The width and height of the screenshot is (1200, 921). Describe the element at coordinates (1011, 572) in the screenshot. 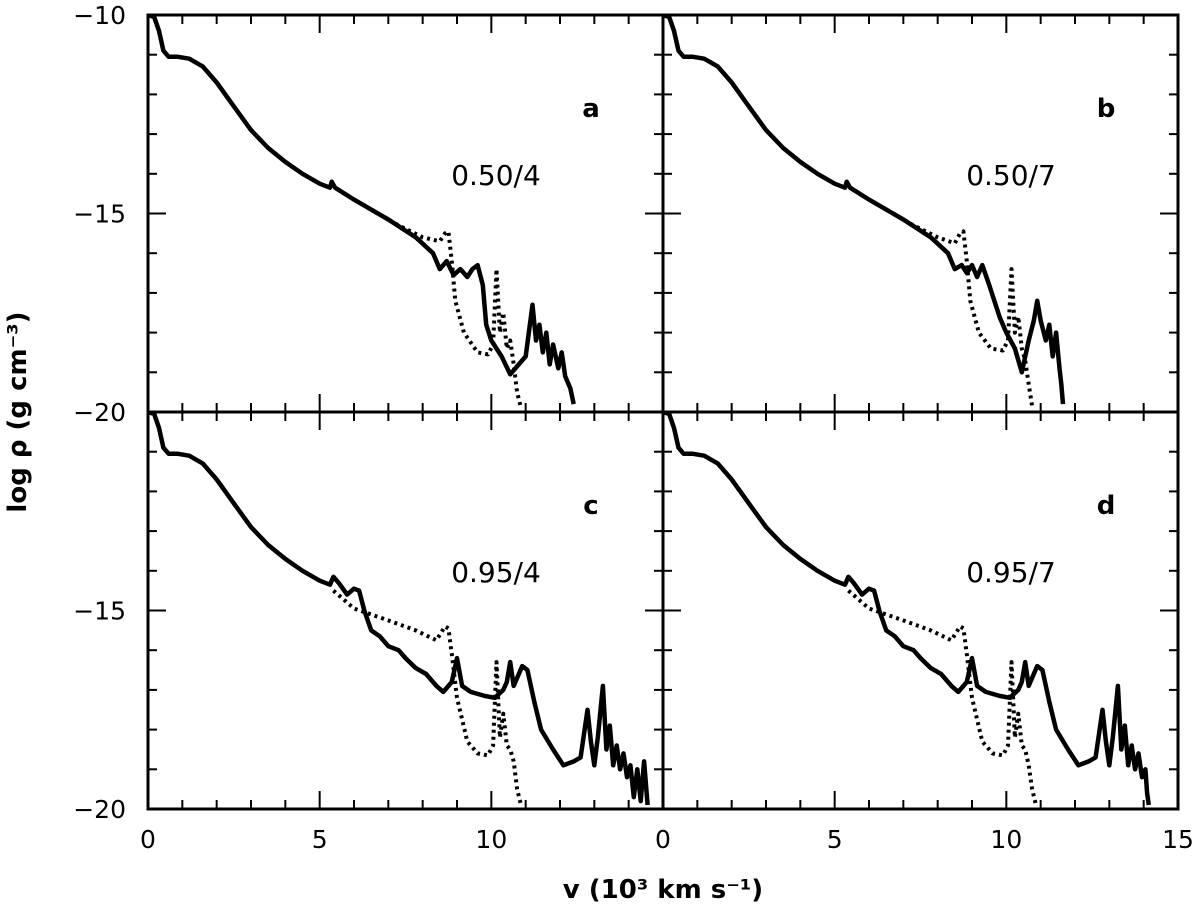

I see `panel-parameter-label: 0.95/7` at that location.